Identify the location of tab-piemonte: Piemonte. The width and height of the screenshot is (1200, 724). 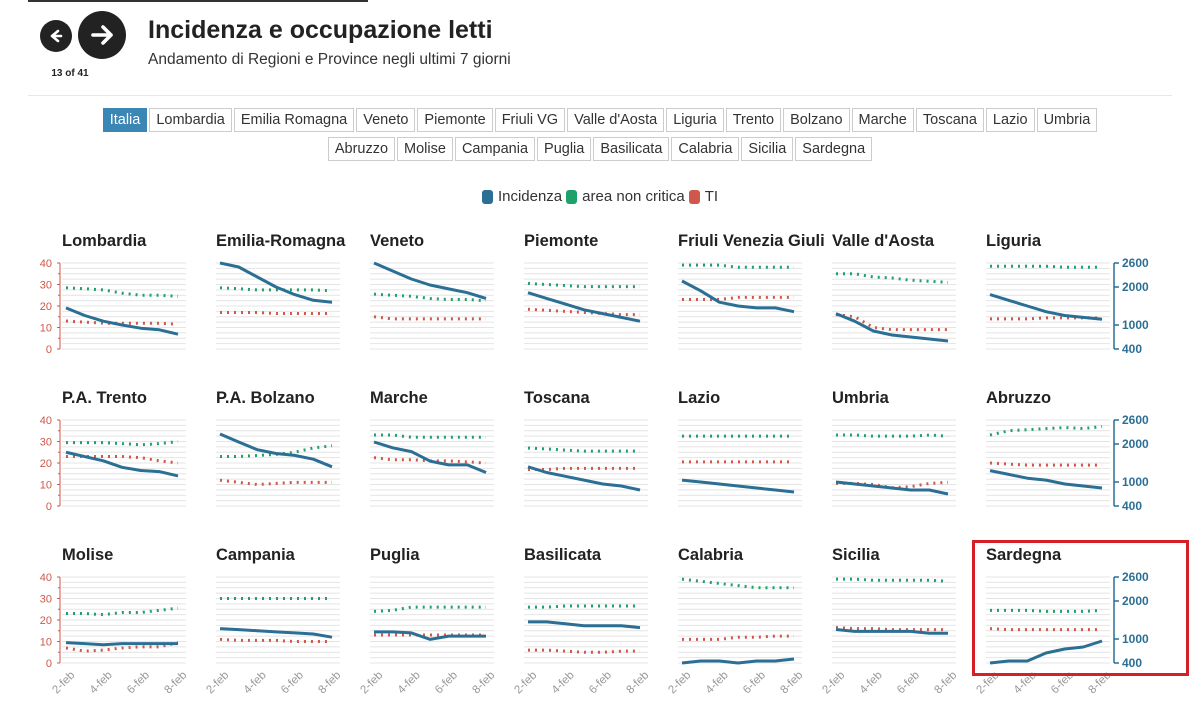
(455, 120).